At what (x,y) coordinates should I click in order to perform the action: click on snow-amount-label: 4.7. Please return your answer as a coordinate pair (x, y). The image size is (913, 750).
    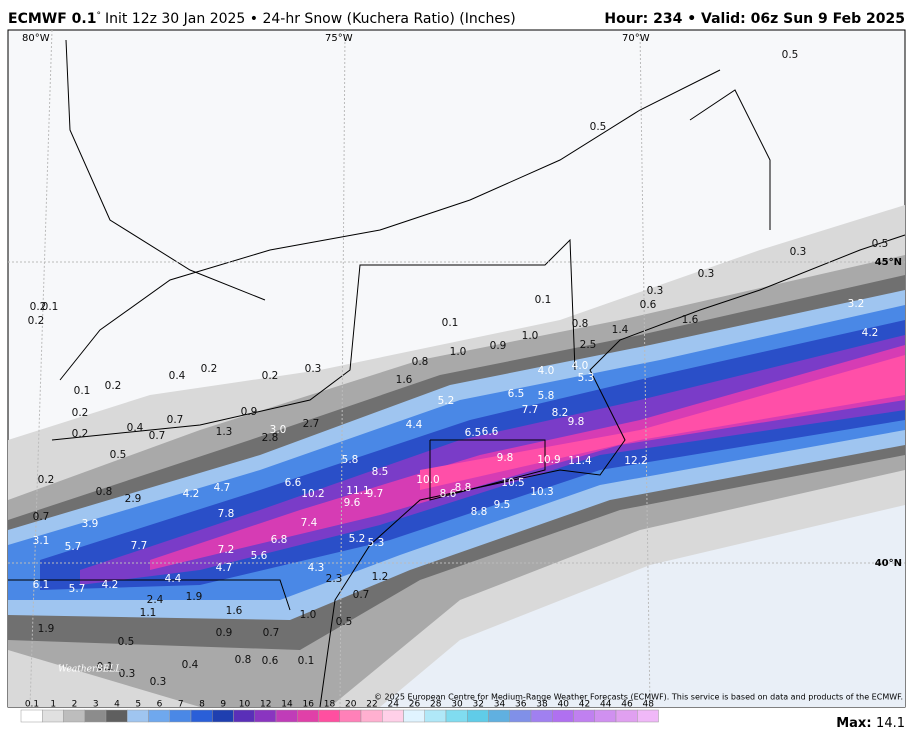
    Looking at the image, I should click on (222, 488).